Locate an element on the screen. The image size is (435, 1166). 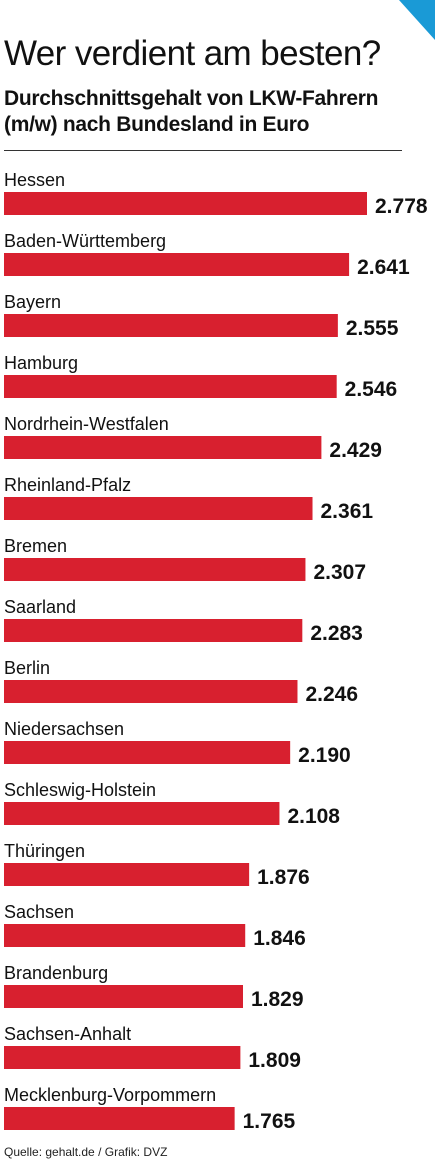
category-label: Niedersachsen is located at coordinates (64, 729).